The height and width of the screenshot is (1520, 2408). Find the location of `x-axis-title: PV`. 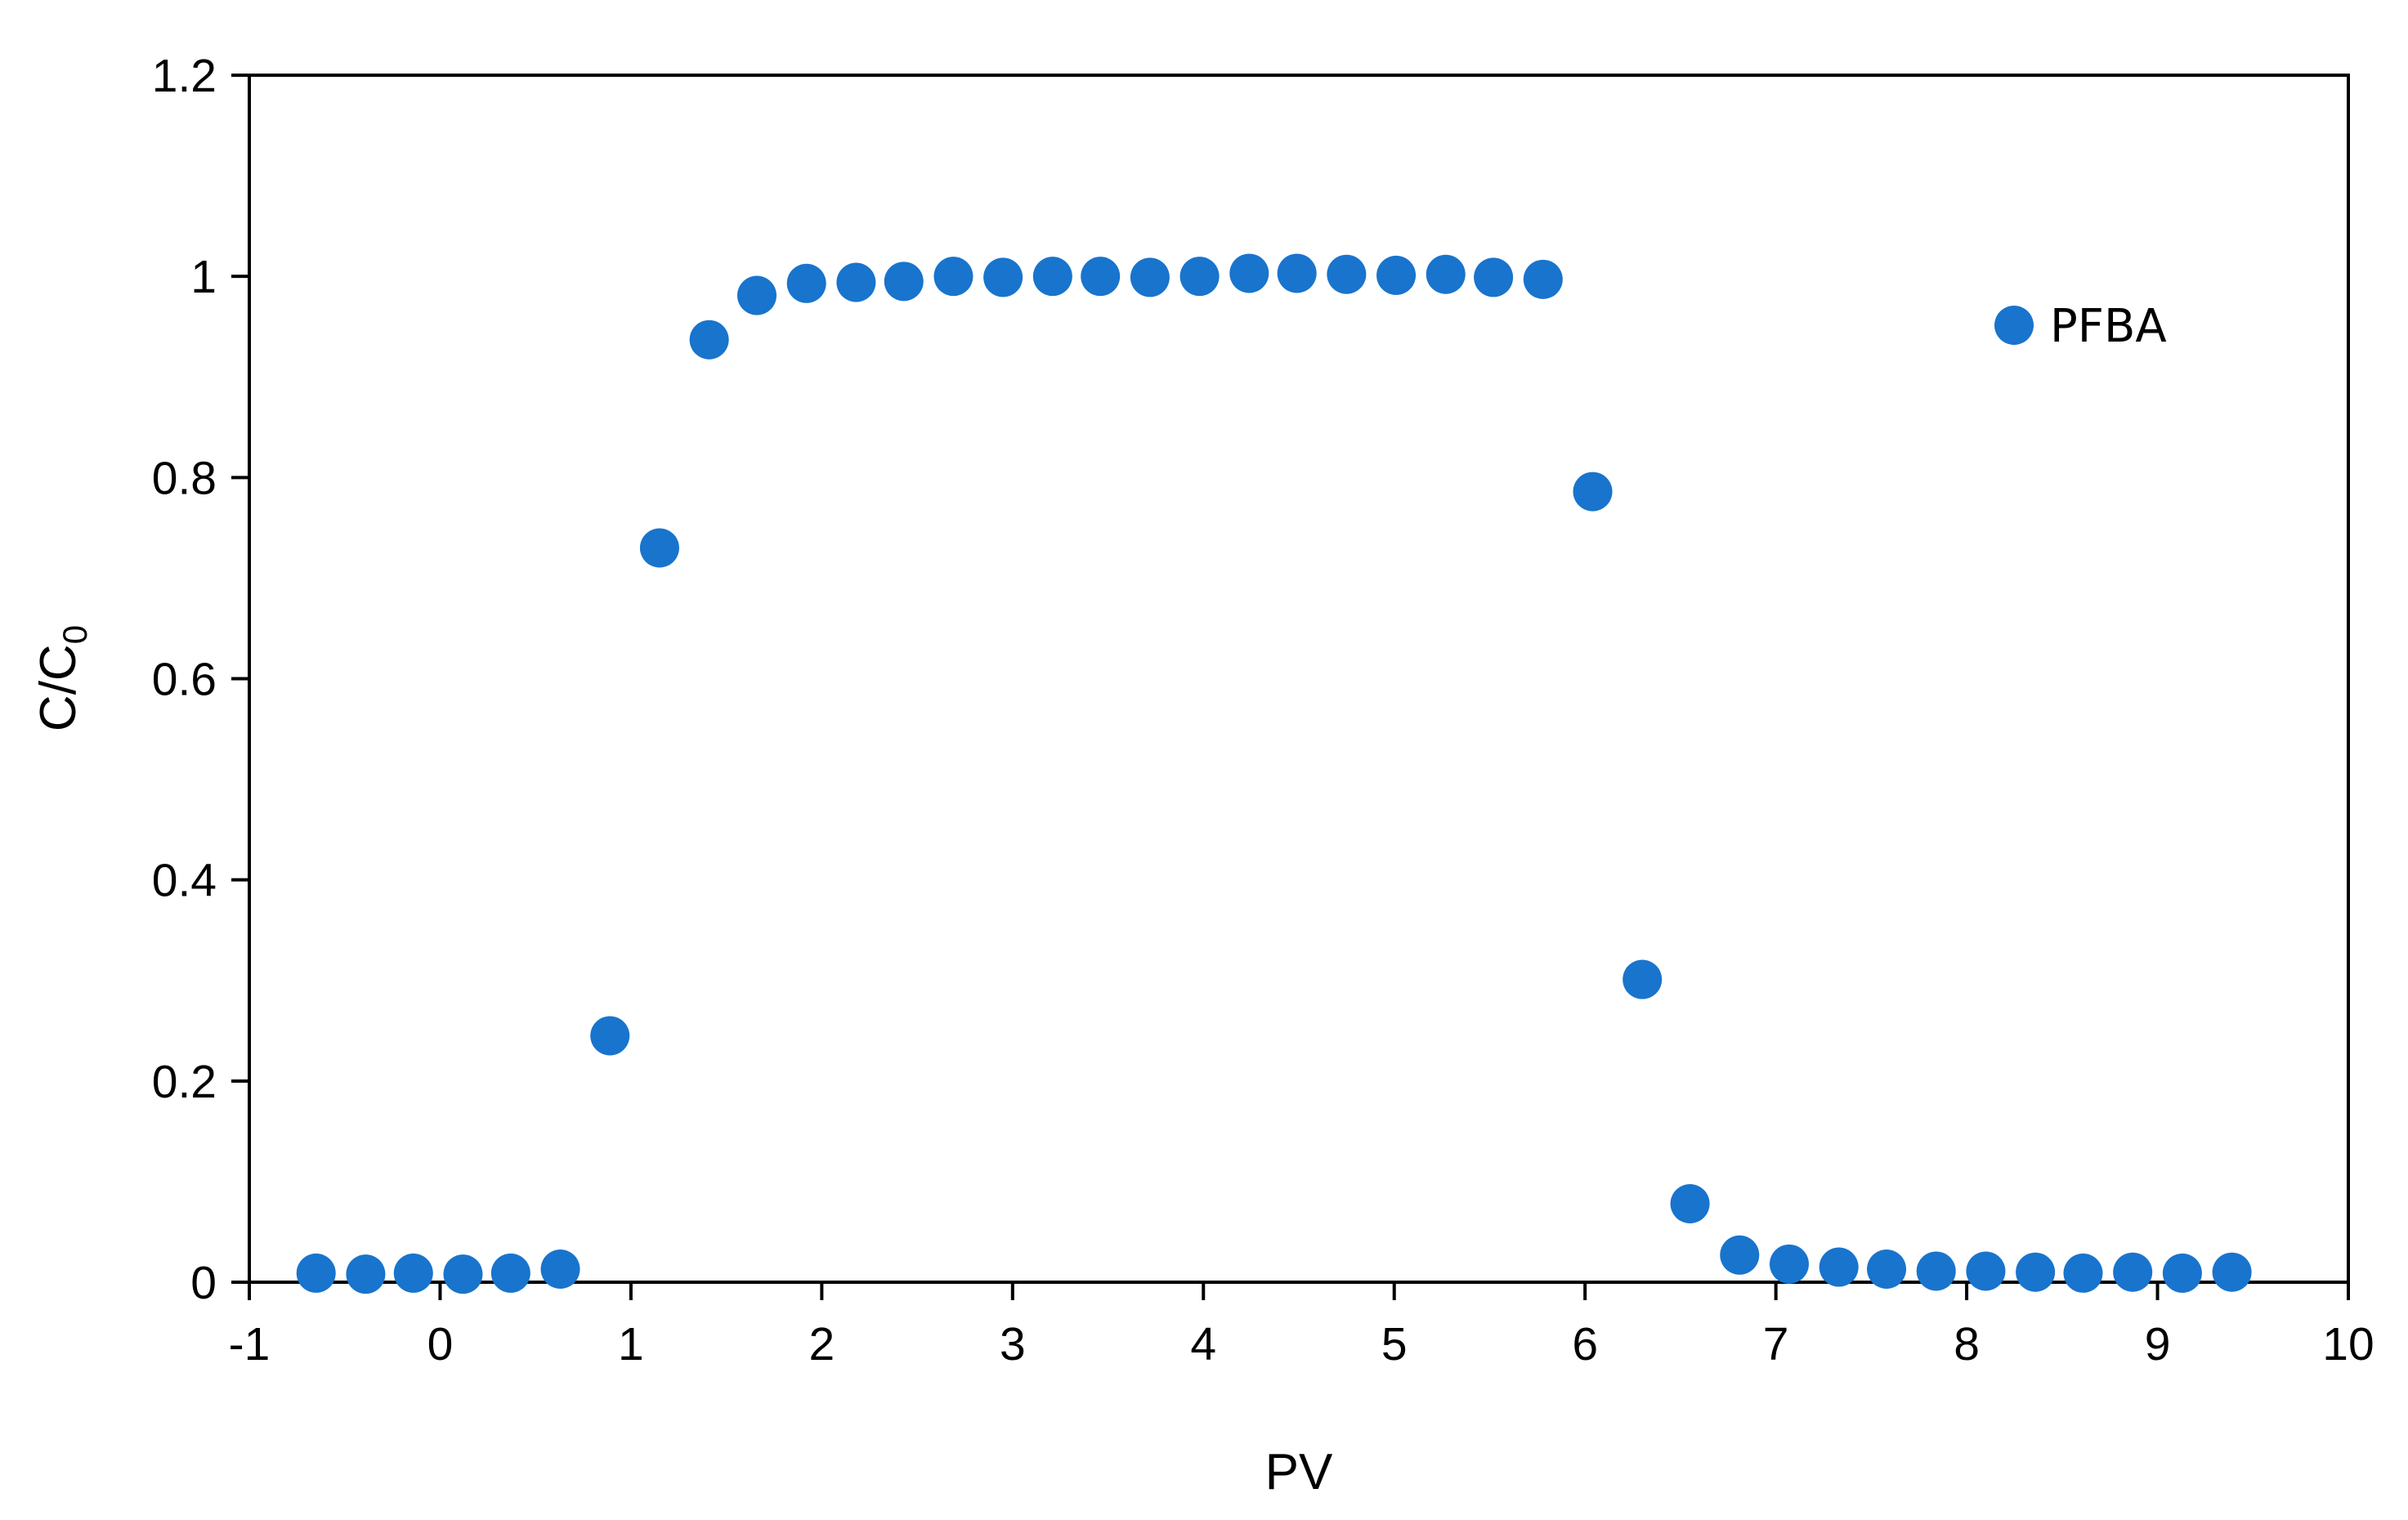

x-axis-title: PV is located at coordinates (1299, 1472).